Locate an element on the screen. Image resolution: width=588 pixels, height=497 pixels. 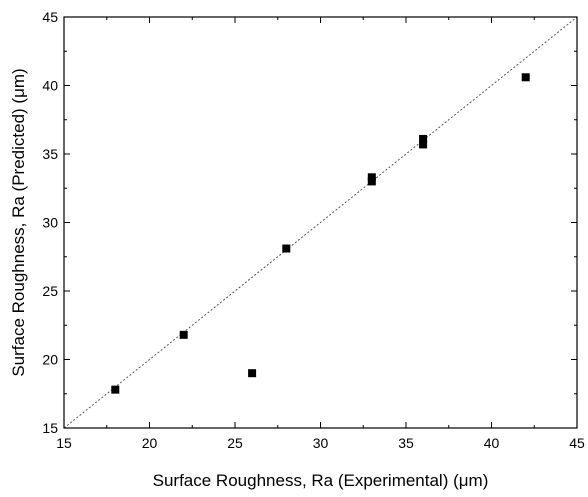
y-axis-title: Surface Roughness, Ra (Predicted) (μm) is located at coordinates (18, 222).